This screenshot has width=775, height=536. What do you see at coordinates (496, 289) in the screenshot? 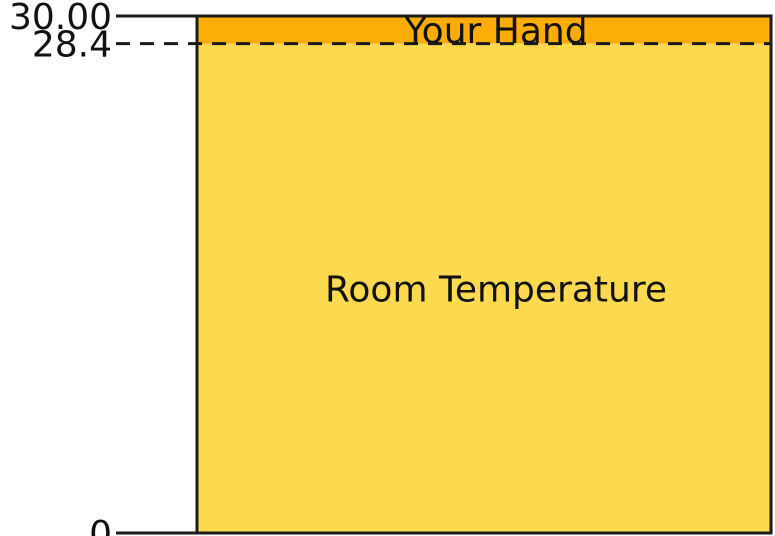
I see `segment-label: Room Temperature` at bounding box center [496, 289].